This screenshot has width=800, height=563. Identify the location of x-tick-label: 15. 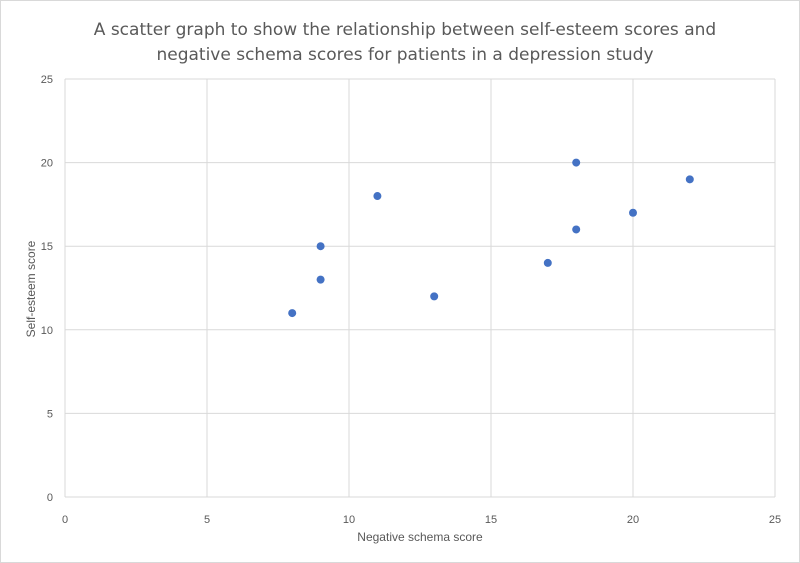
(491, 520).